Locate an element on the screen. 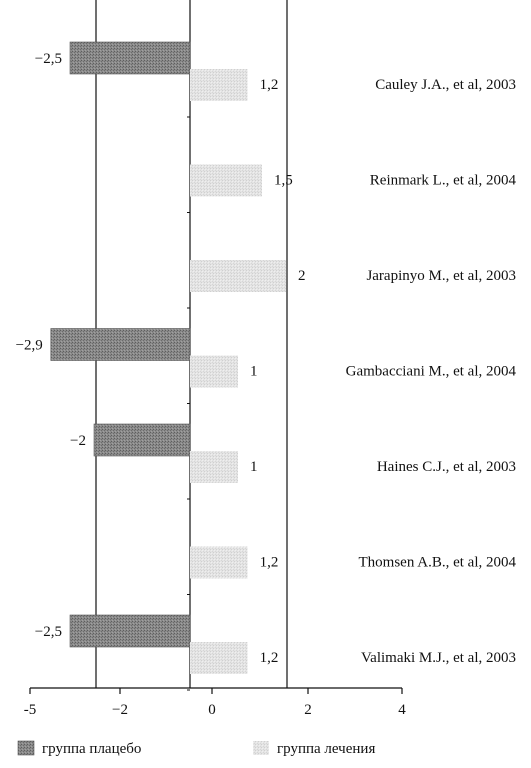  legend-swatch-placebo is located at coordinates (26, 748).